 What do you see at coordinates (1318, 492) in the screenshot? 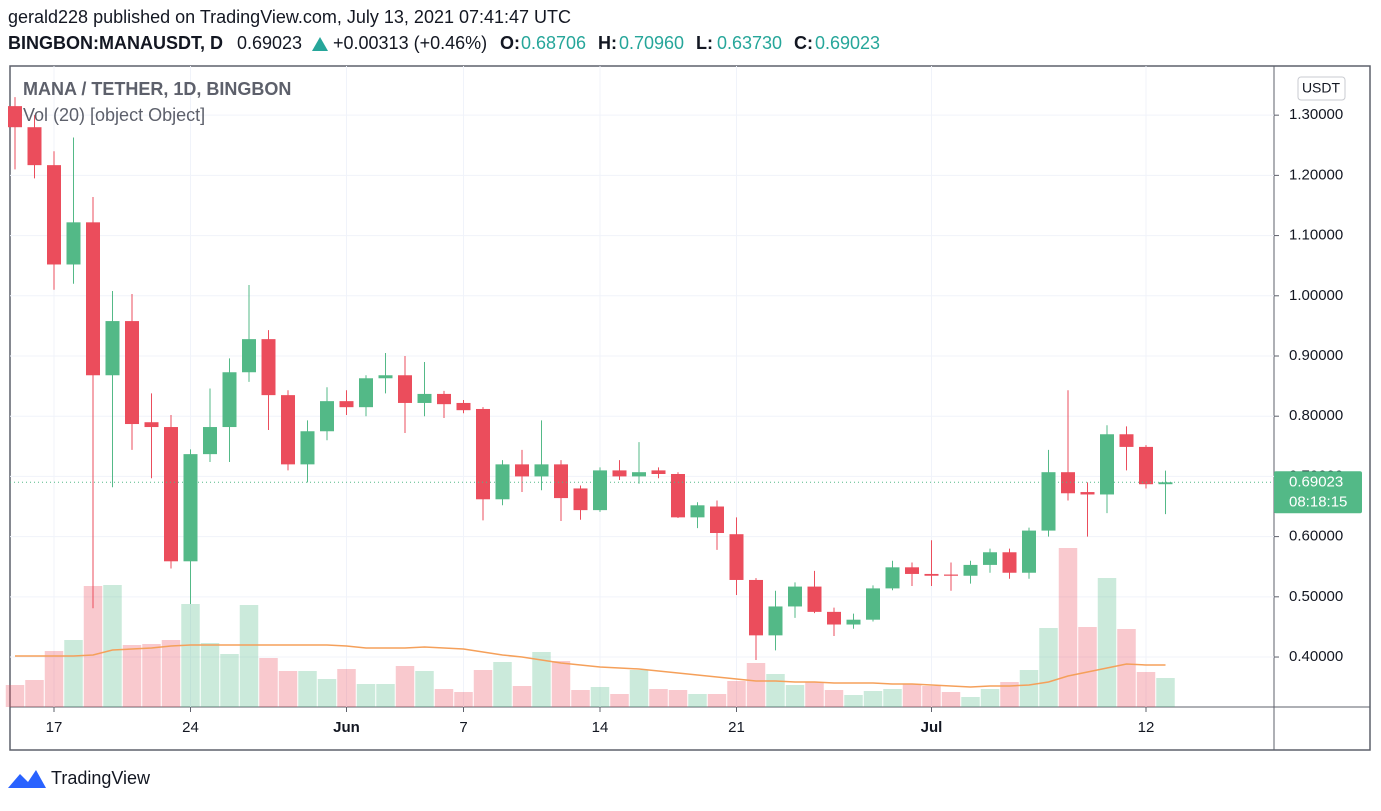
I see `last-price-box` at bounding box center [1318, 492].